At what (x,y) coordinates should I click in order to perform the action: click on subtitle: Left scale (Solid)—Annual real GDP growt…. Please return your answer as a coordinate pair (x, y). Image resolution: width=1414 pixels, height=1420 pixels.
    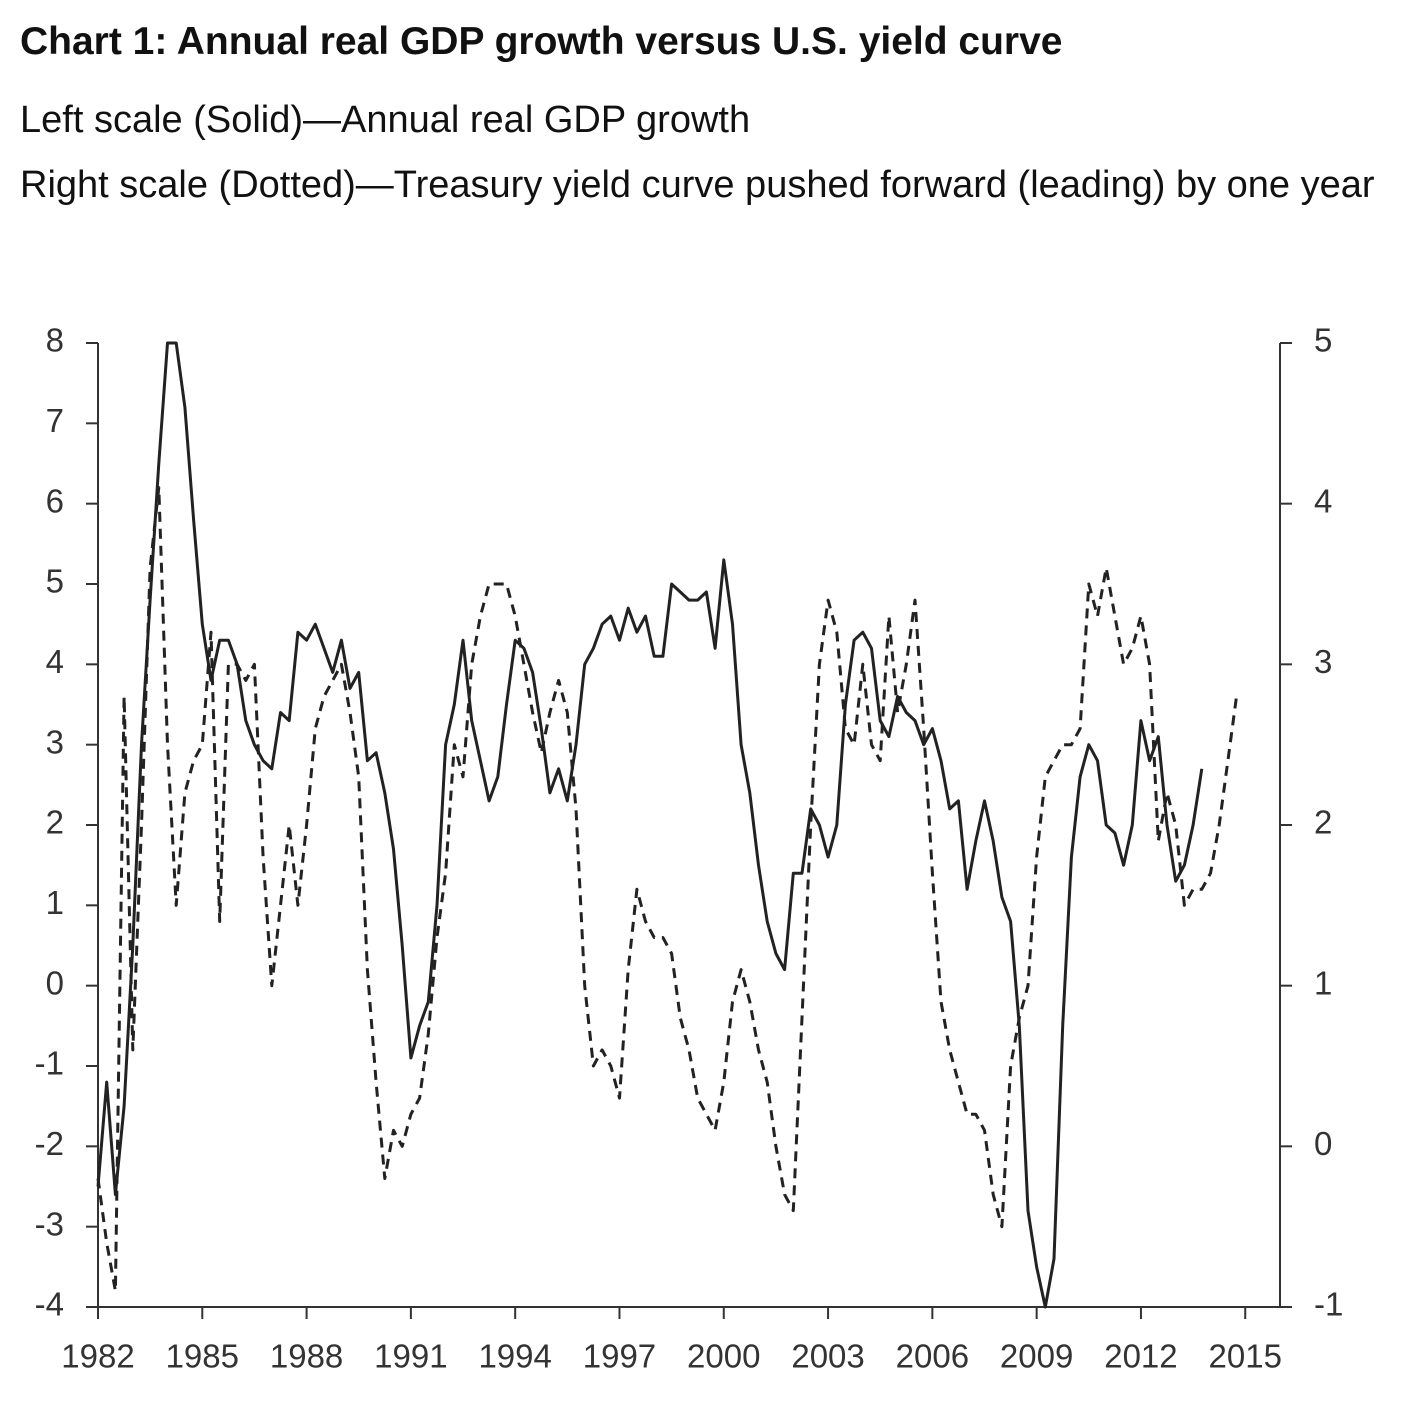
    Looking at the image, I should click on (385, 120).